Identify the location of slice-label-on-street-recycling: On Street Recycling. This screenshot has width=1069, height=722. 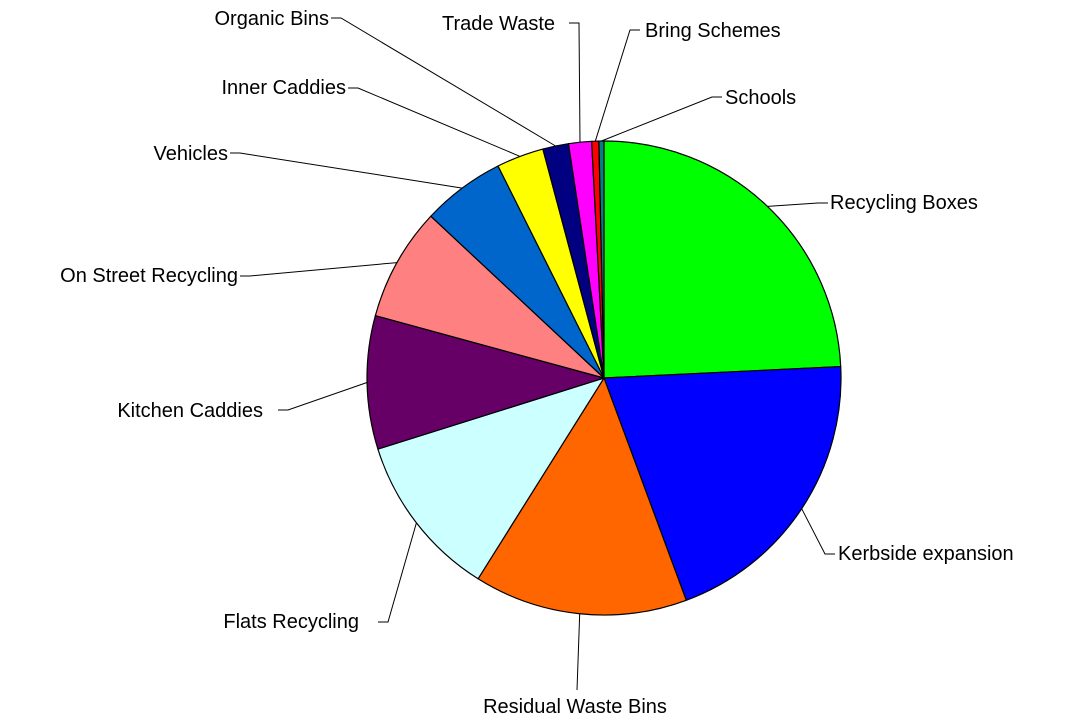
(149, 276).